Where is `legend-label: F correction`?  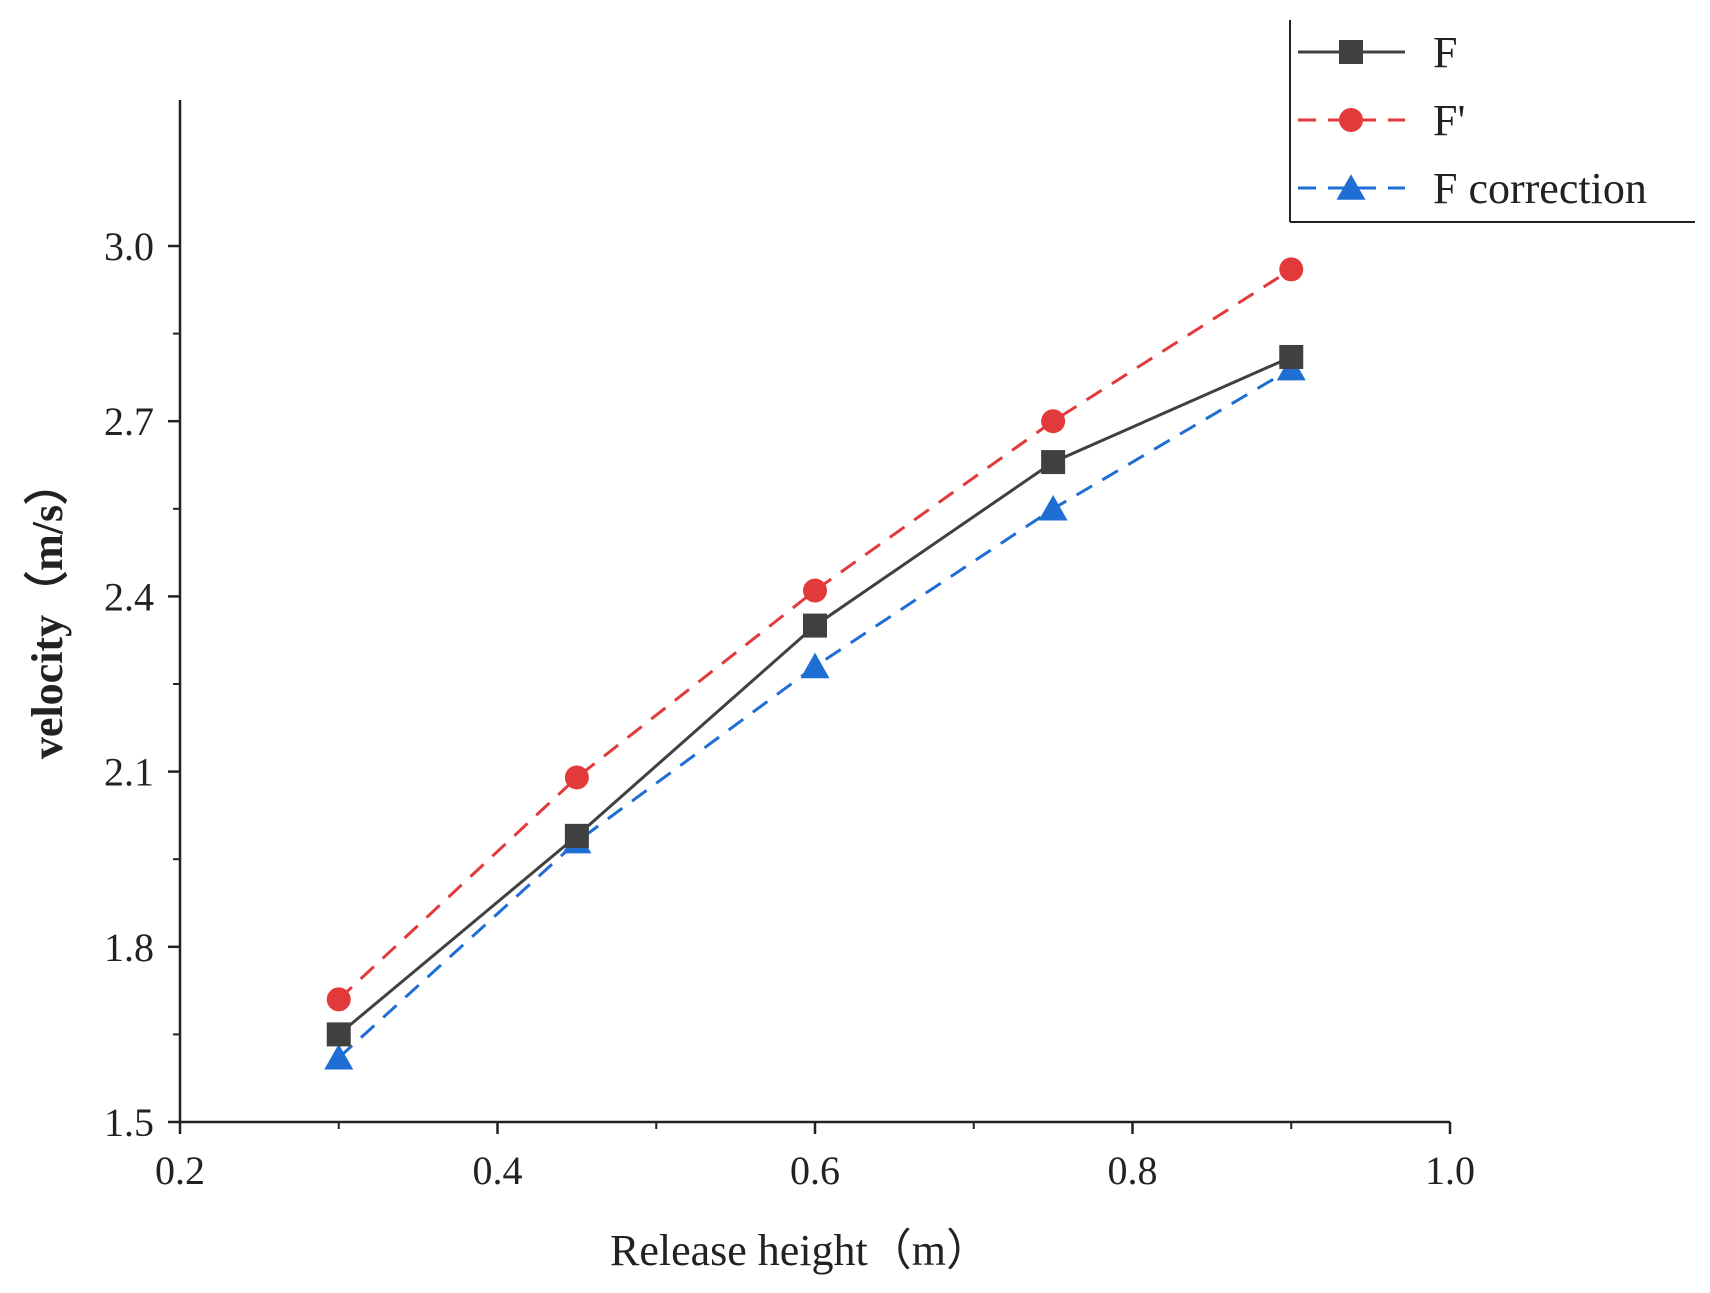
legend-label: F correction is located at coordinates (1540, 188).